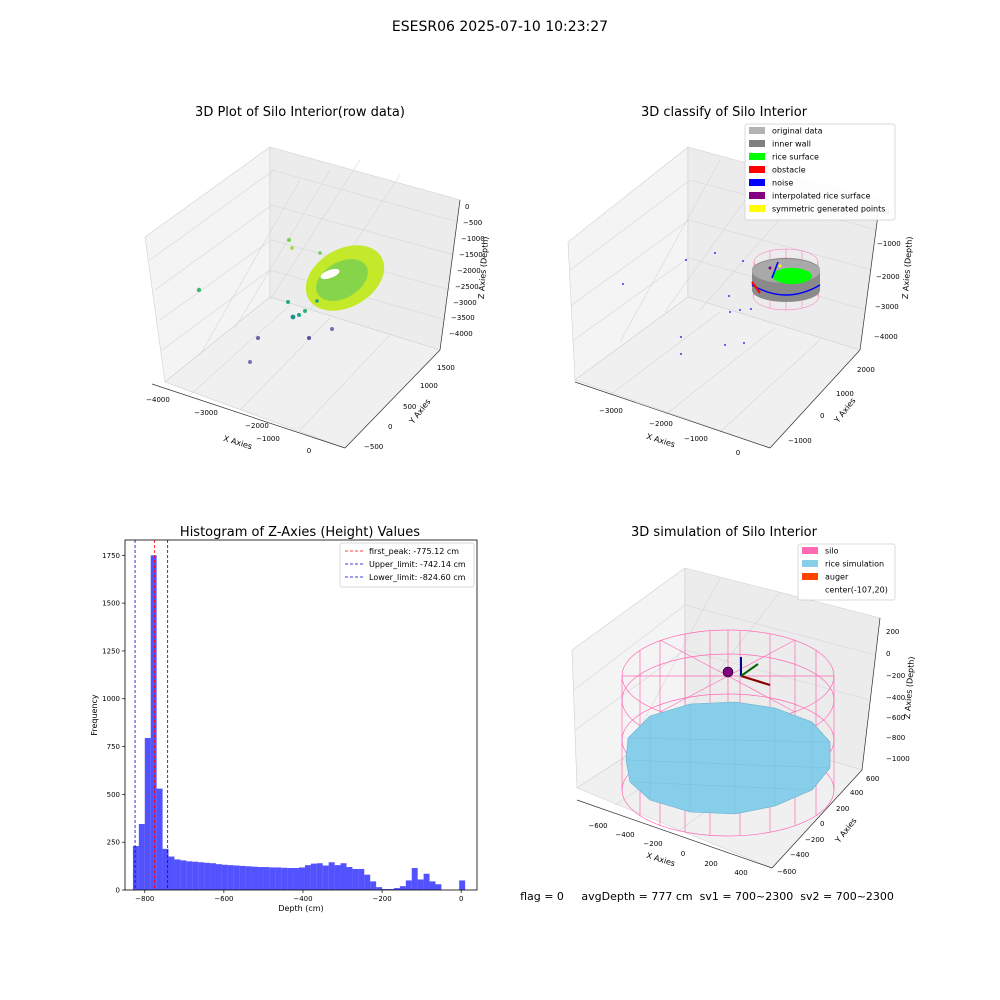 The image size is (1000, 1000). I want to click on figure-suptitle: ESESR06 2025-07-10 10:23:27, so click(500, 27).